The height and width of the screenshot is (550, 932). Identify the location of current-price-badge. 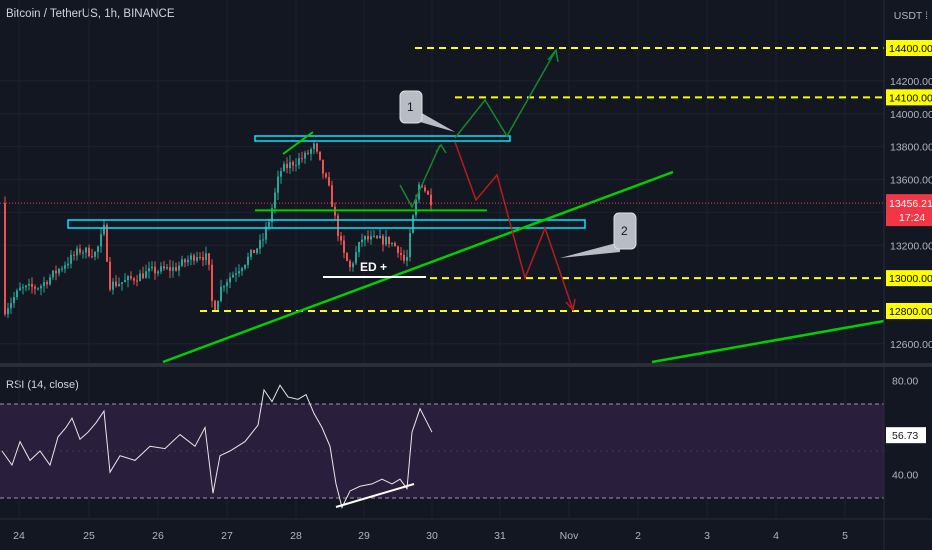
(909, 210).